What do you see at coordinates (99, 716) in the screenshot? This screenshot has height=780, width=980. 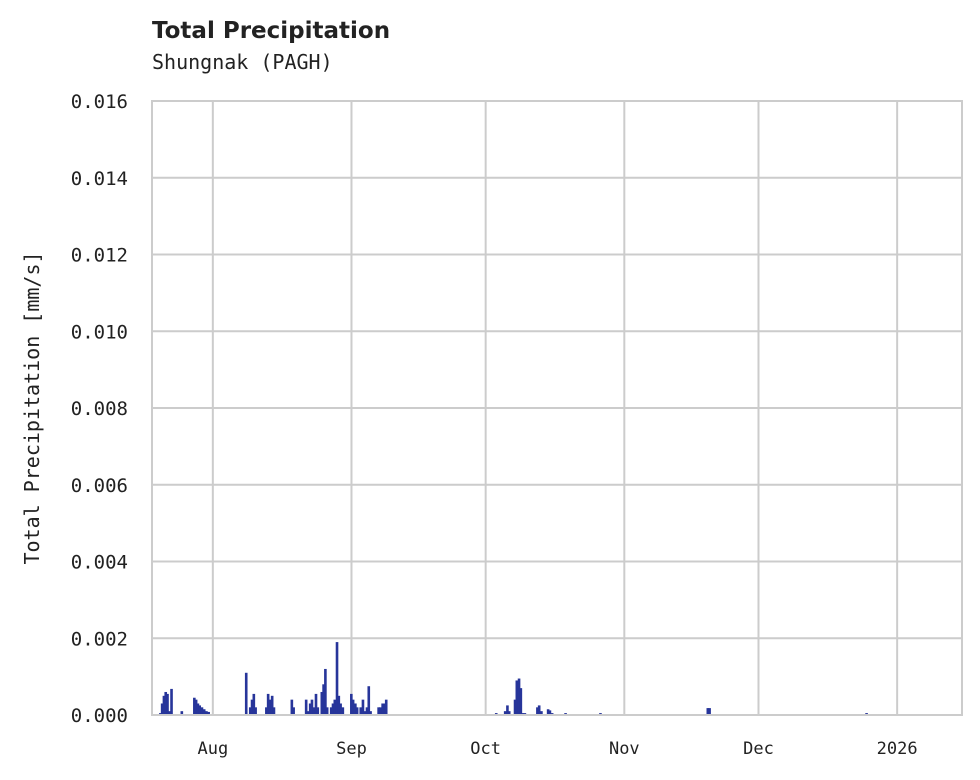 I see `y-tick-label: 0.000` at bounding box center [99, 716].